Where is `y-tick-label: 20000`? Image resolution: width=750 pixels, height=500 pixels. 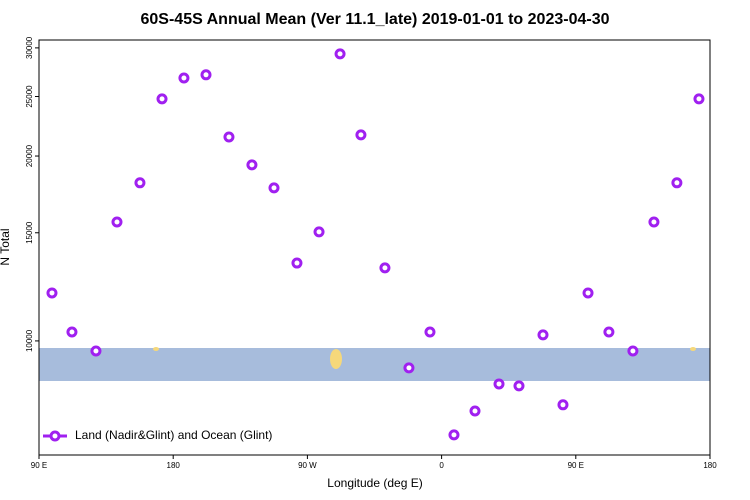
y-tick-label: 20000 is located at coordinates (29, 155).